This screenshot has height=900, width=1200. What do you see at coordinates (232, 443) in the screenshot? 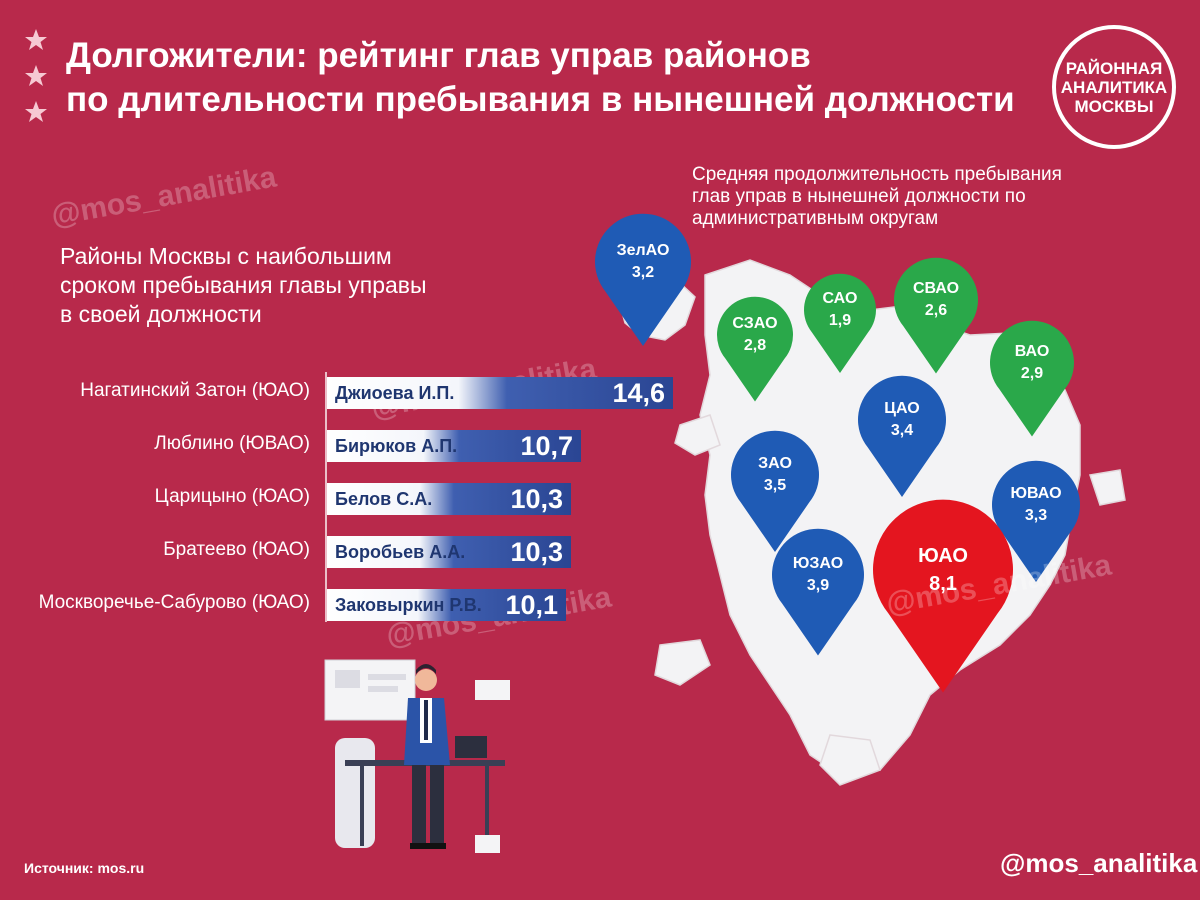
I see `bar-category-label: Люблино (ЮВАО)` at bounding box center [232, 443].